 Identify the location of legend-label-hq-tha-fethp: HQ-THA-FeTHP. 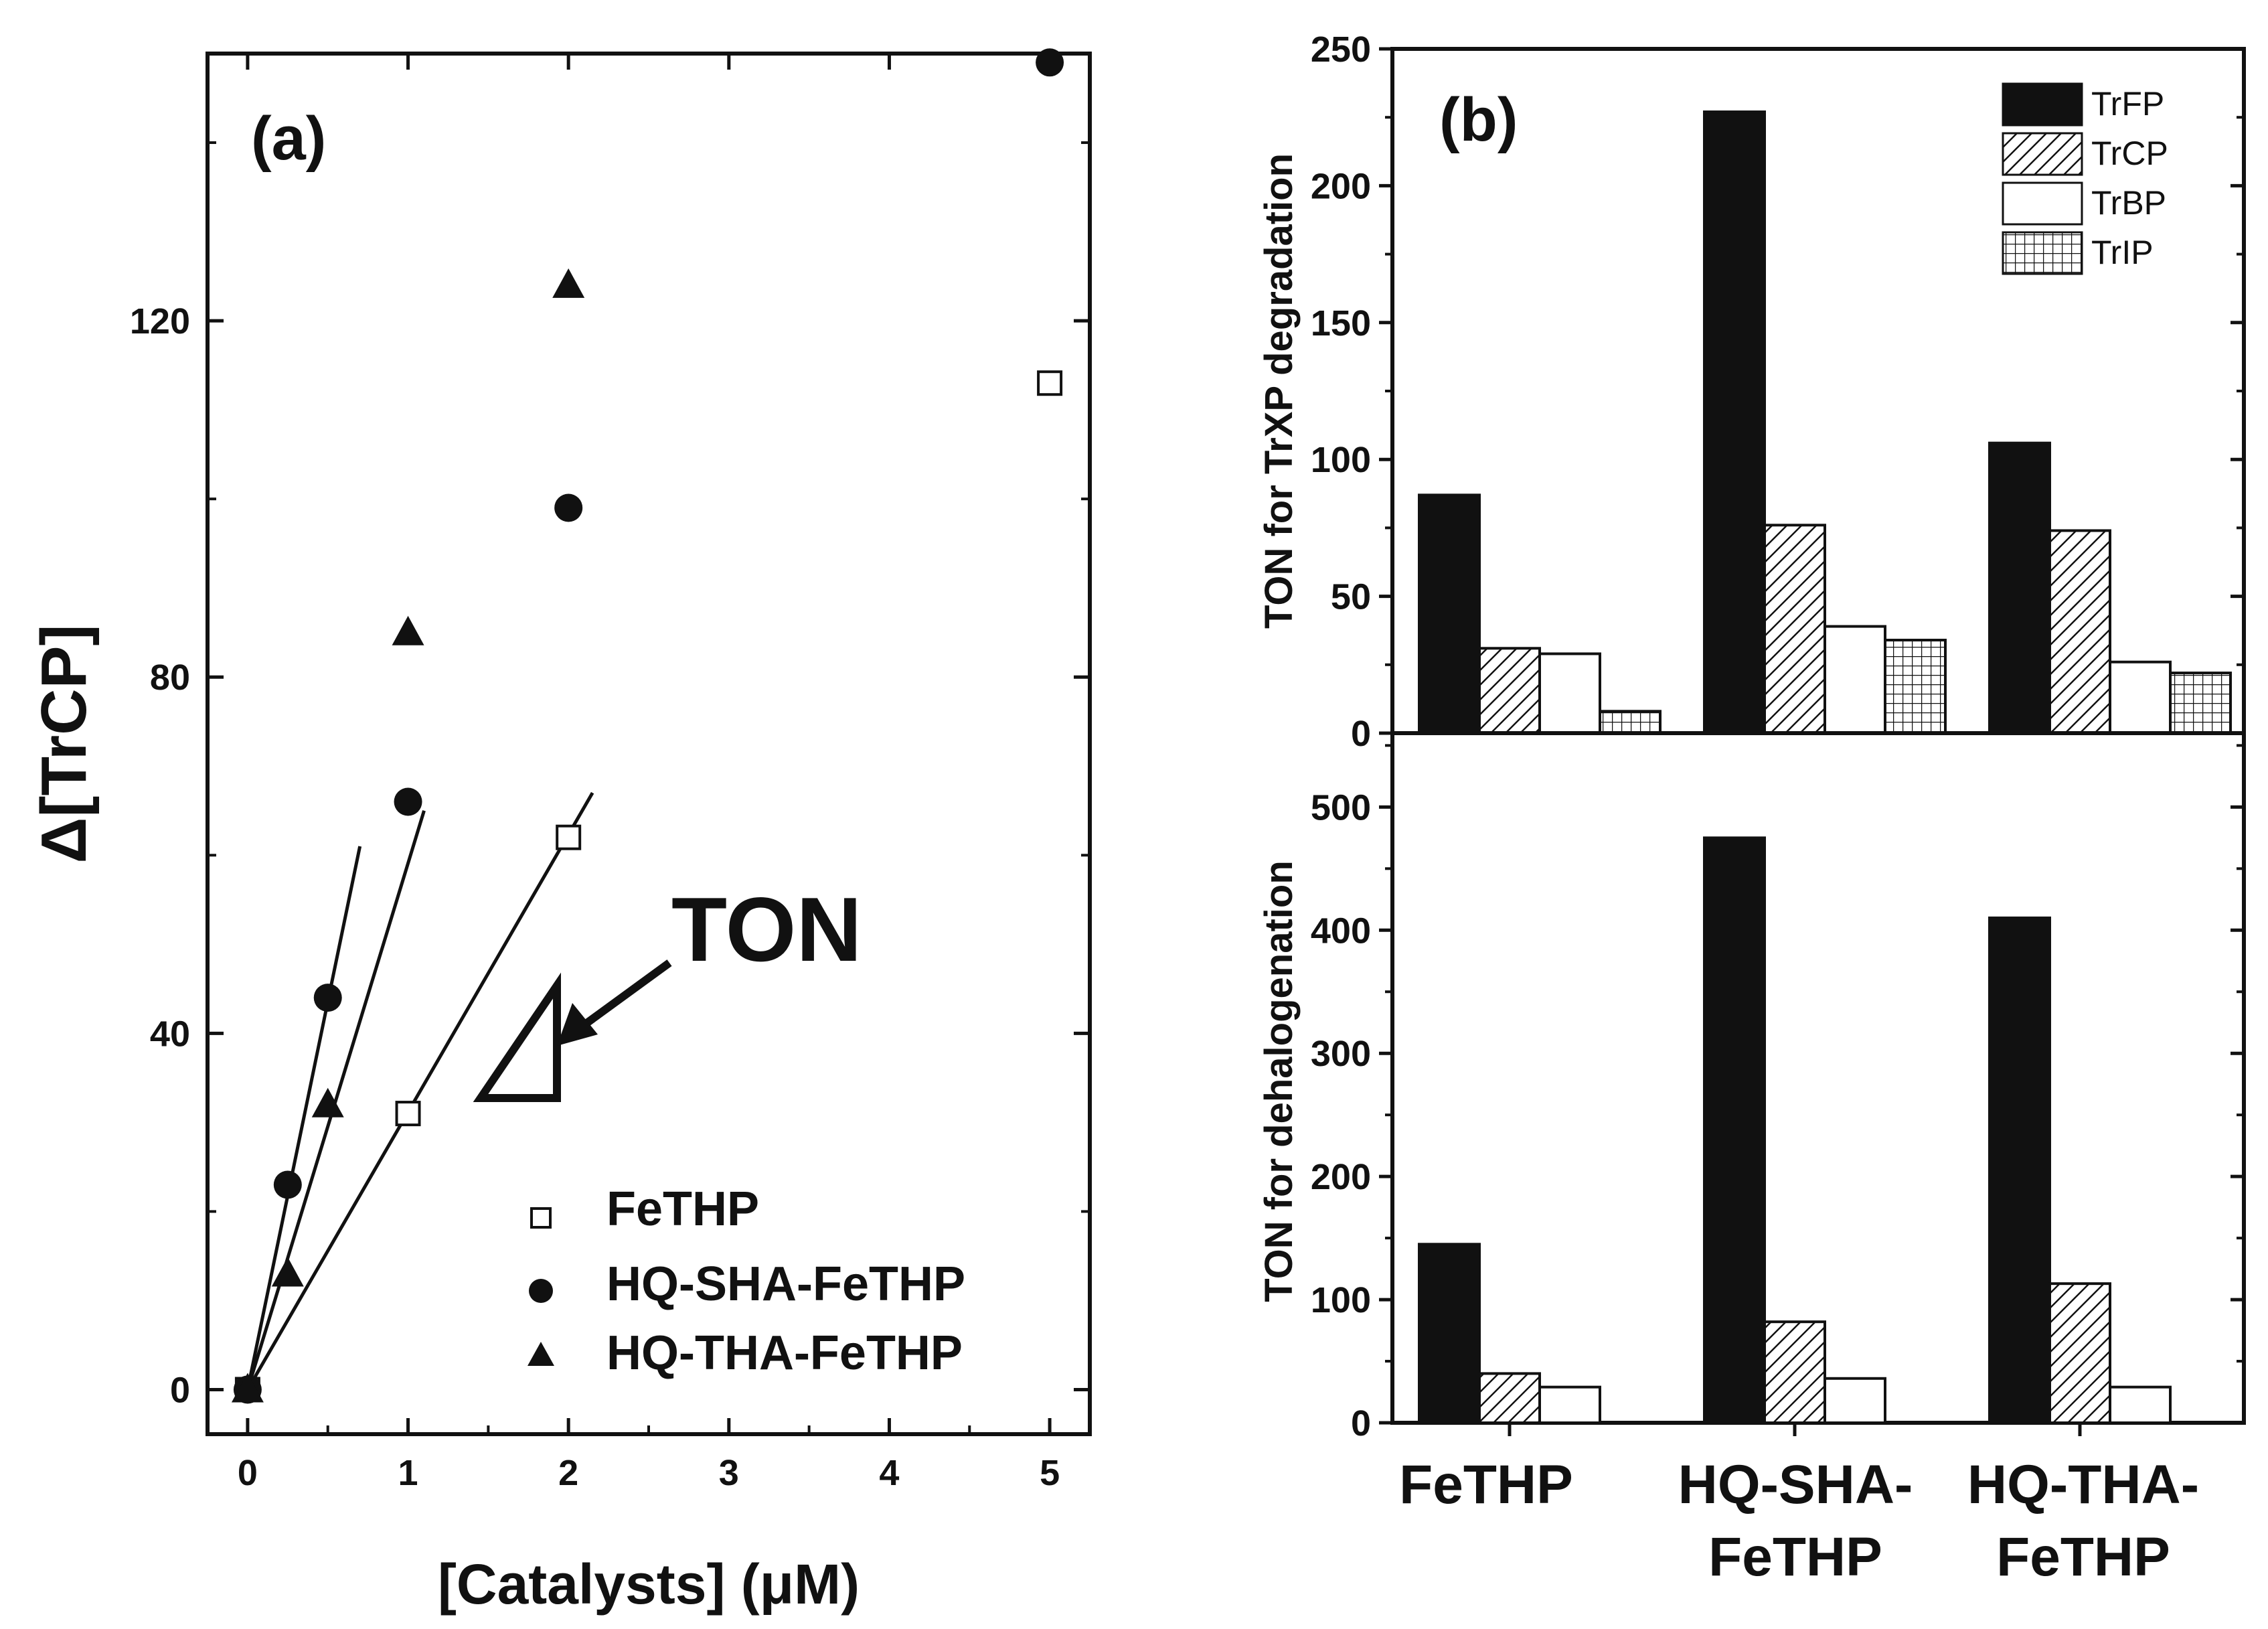
(784, 1353).